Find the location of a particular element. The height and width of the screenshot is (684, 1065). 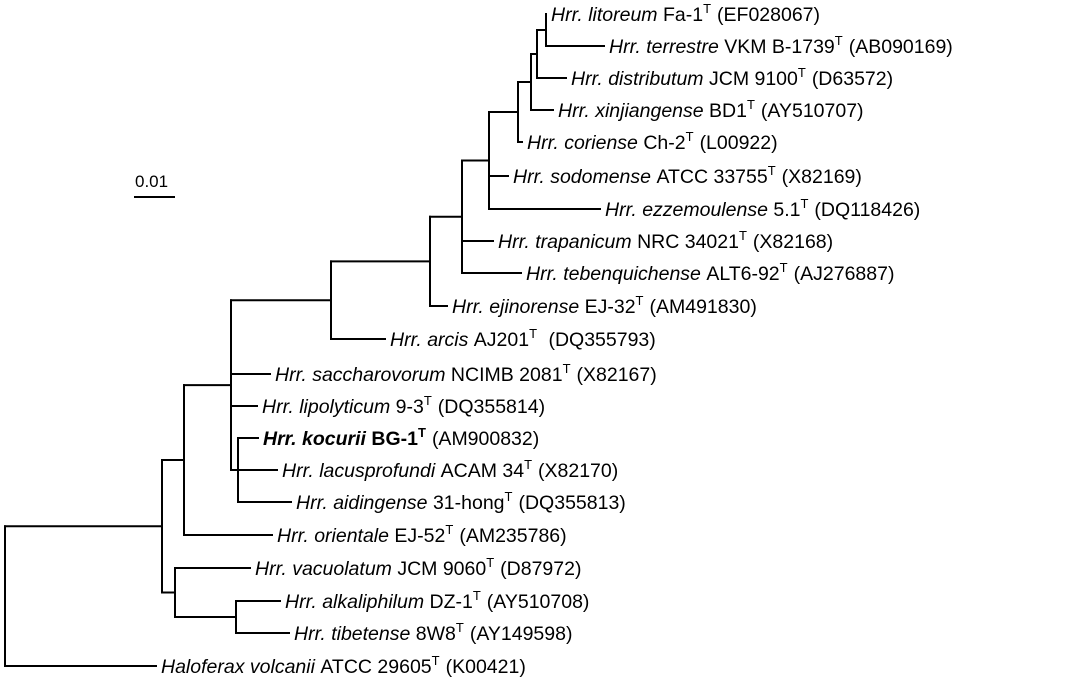

accession-number: (AY510708) is located at coordinates (538, 602).